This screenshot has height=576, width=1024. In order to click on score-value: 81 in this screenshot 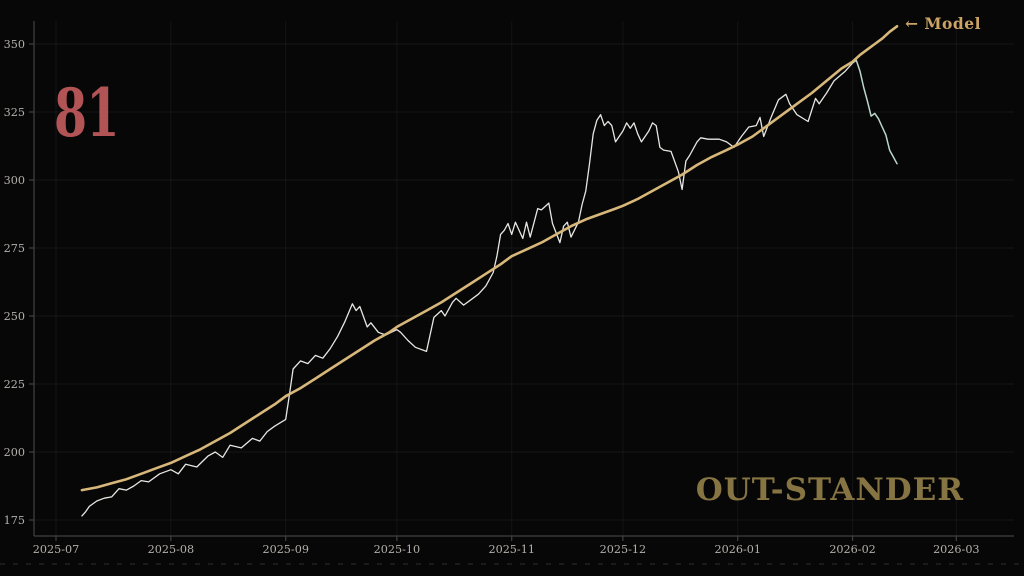, I will do `click(86, 113)`.